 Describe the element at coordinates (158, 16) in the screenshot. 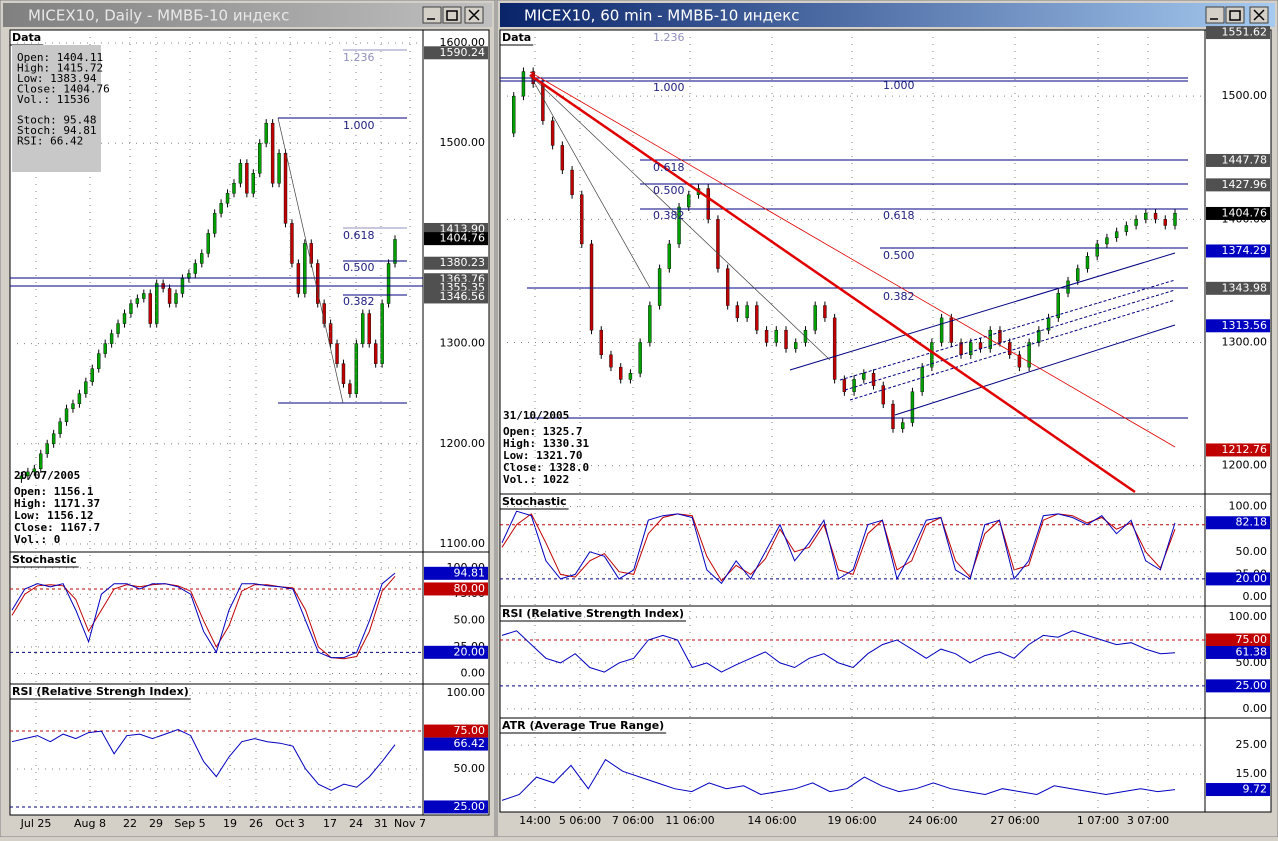

I see `window-title: MICEX10, Daily - ММВБ-10 индекс` at that location.